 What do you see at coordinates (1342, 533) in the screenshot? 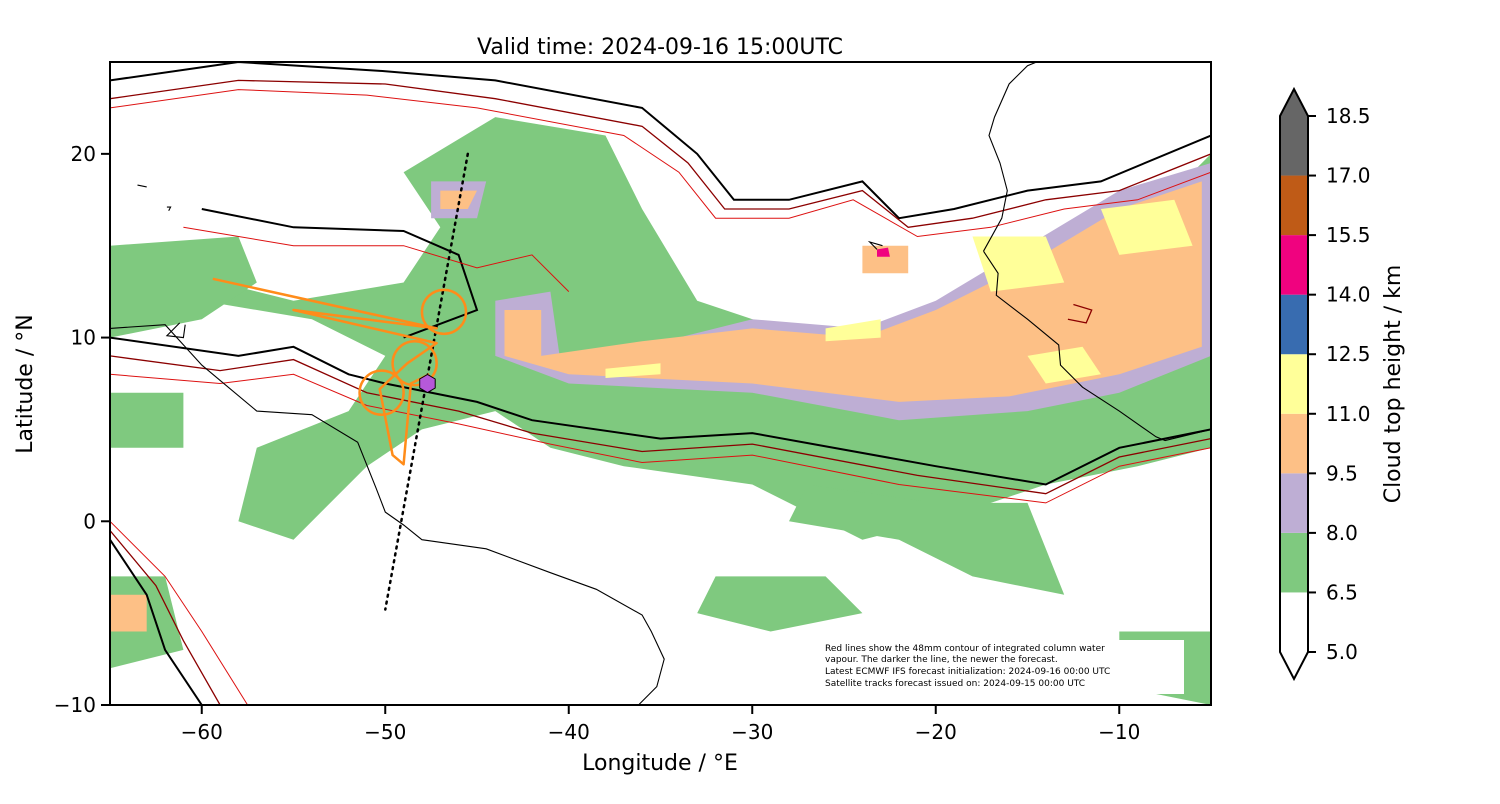
I see `colorbar-tick-label: 8.0` at bounding box center [1342, 533].